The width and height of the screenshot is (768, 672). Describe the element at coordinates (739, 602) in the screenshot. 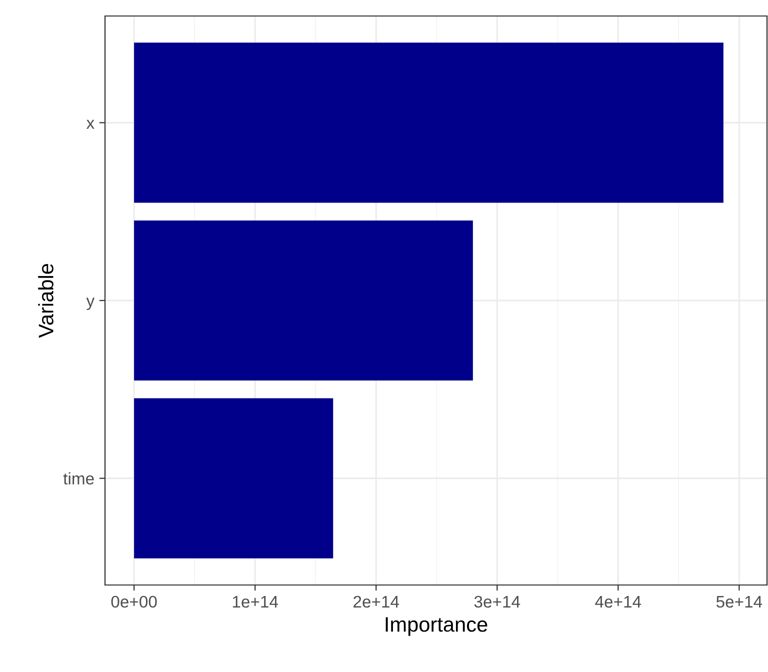

I see `x-tick-label: 5e+14` at that location.